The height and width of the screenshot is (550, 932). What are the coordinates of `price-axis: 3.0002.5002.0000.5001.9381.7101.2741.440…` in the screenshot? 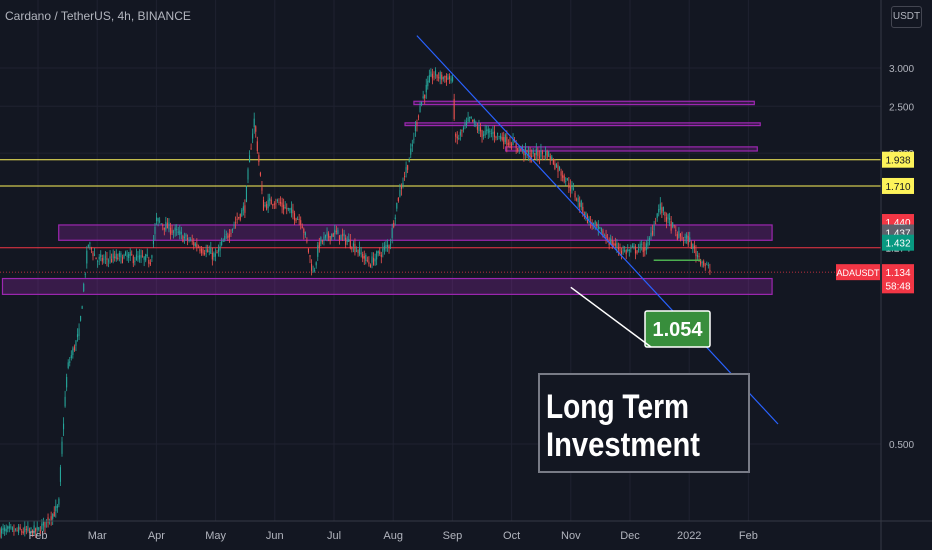 It's located at (875, 275).